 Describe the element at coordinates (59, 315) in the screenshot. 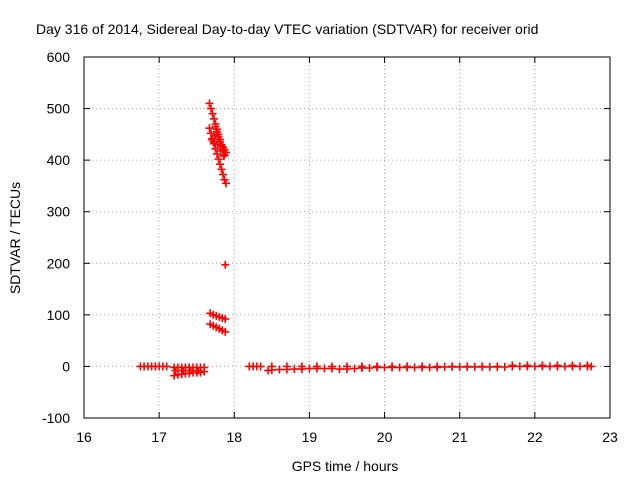

I see `y-tick-label: 100` at that location.